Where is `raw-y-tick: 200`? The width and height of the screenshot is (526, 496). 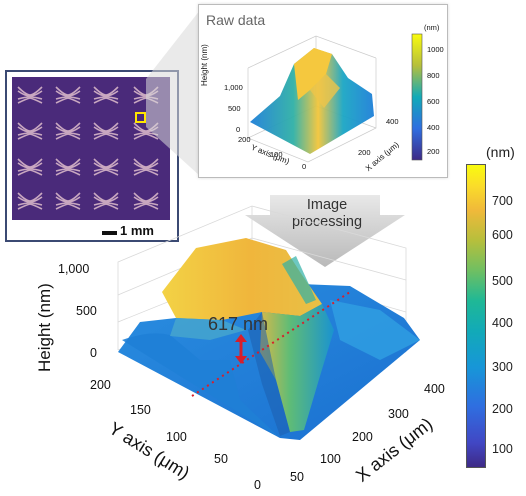
raw-y-tick: 200 is located at coordinates (244, 139).